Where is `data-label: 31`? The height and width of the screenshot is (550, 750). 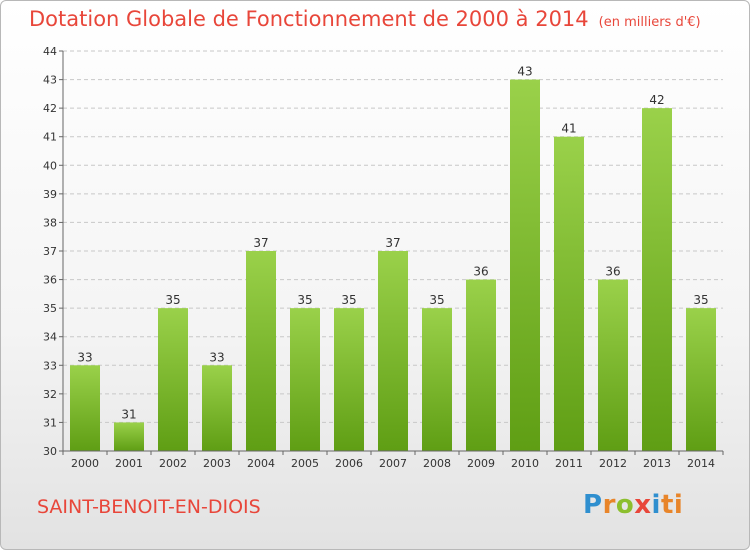 data-label: 31 is located at coordinates (128, 414).